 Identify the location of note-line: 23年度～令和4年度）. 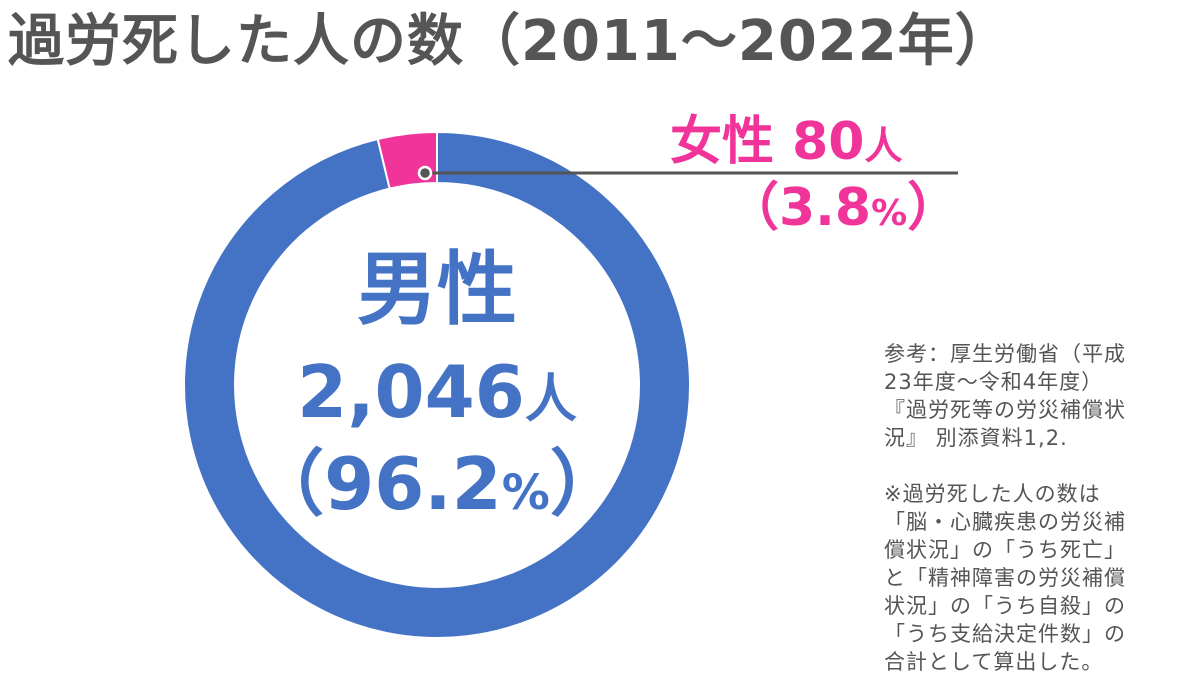
(994, 382).